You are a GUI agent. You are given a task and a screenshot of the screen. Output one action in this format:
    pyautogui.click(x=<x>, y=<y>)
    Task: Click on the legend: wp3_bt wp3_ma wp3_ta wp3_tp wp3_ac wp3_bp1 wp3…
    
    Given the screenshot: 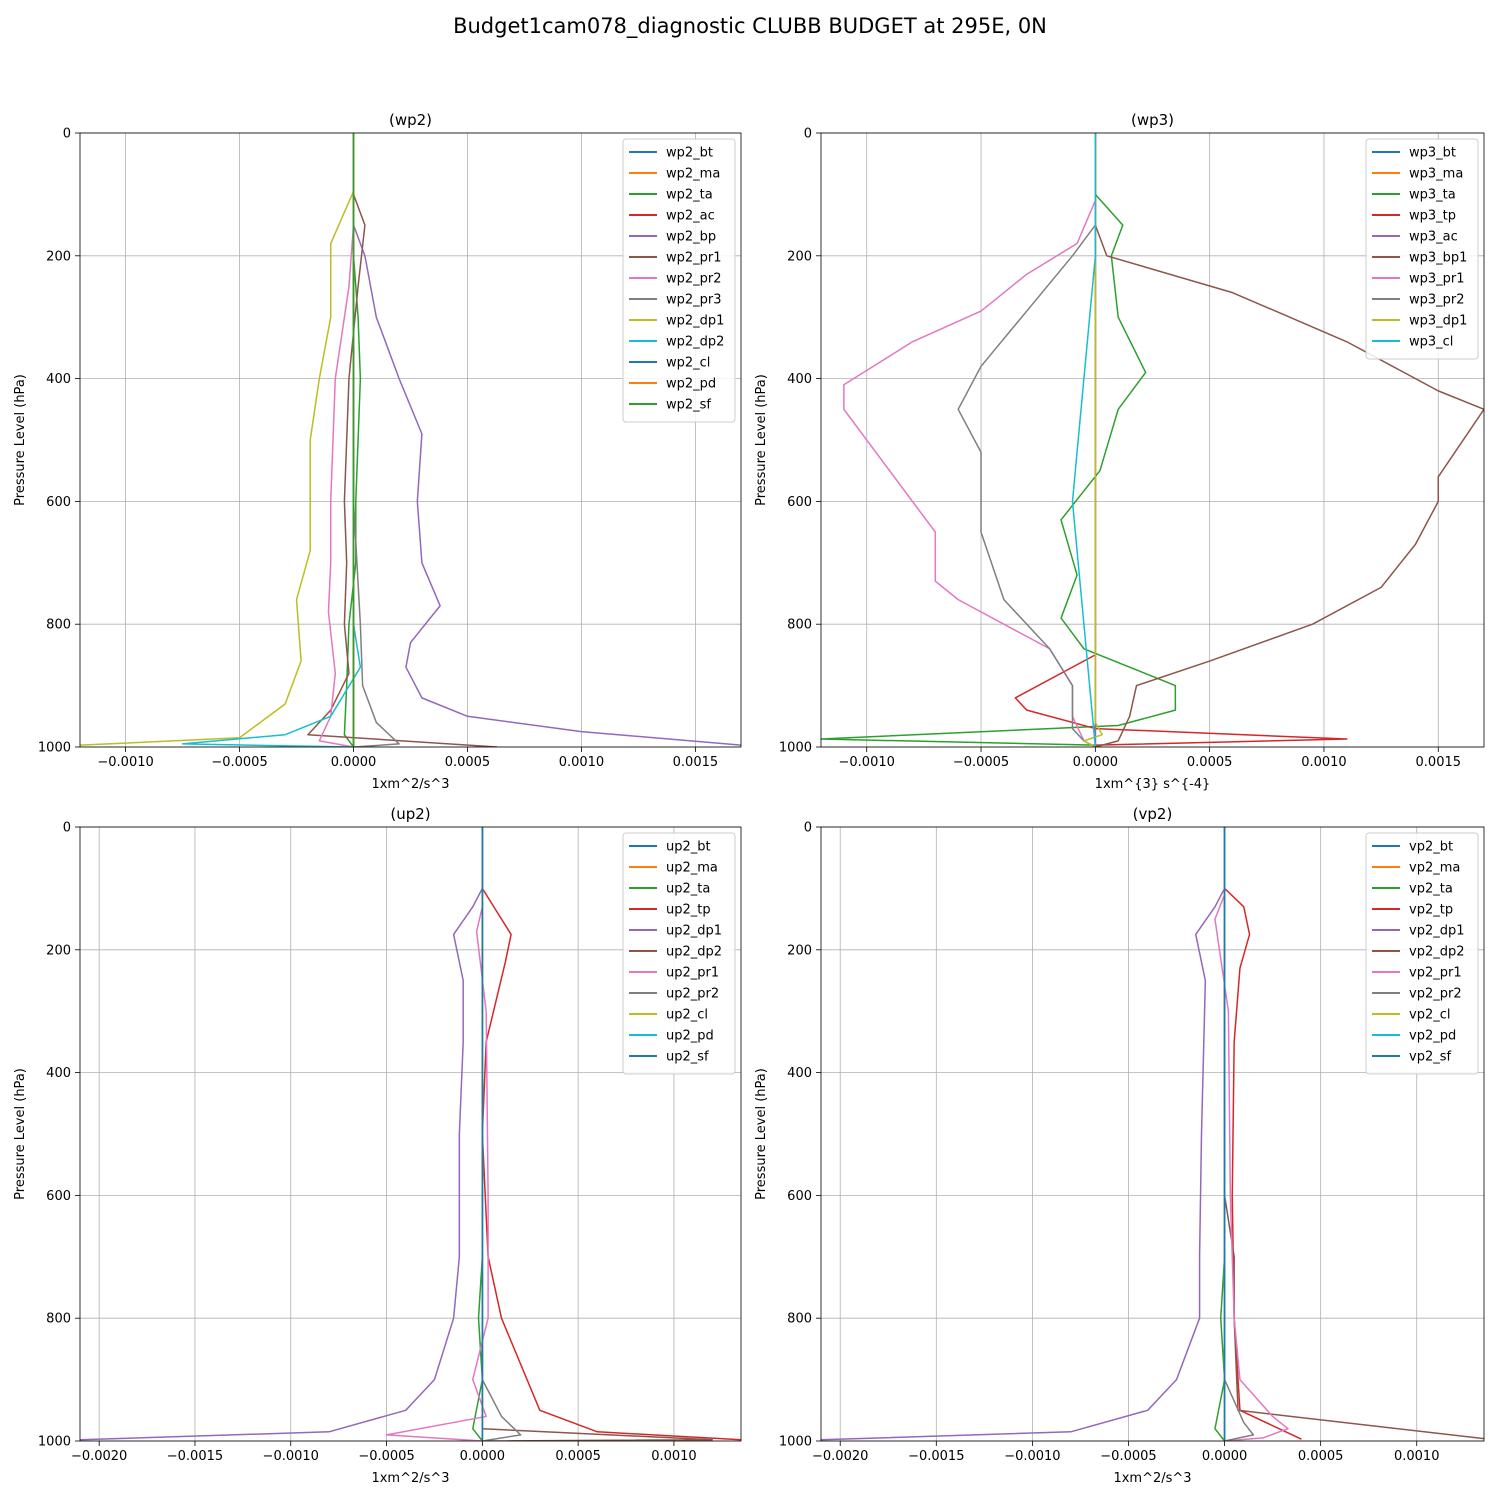 What is the action you would take?
    pyautogui.click(x=1422, y=249)
    